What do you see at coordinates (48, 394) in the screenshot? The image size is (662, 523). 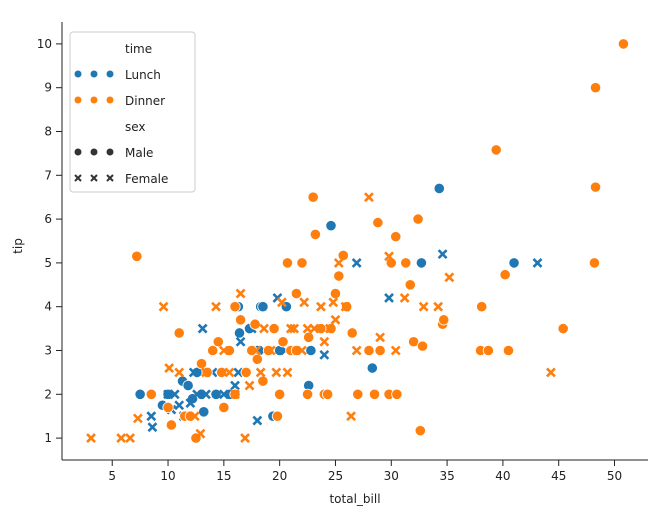 I see `y-tick-label: 2` at bounding box center [48, 394].